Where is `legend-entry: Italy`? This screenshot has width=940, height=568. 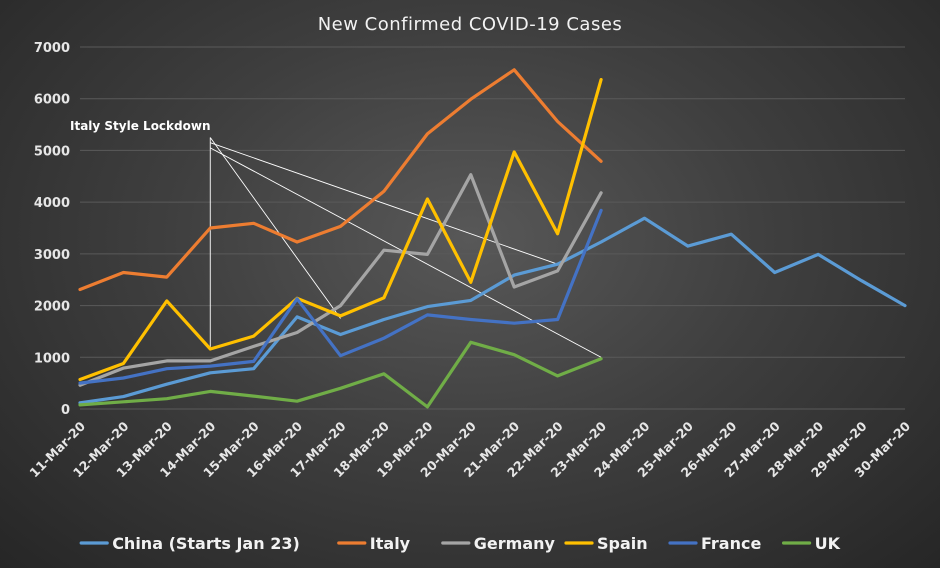
legend-entry: Italy is located at coordinates (390, 543).